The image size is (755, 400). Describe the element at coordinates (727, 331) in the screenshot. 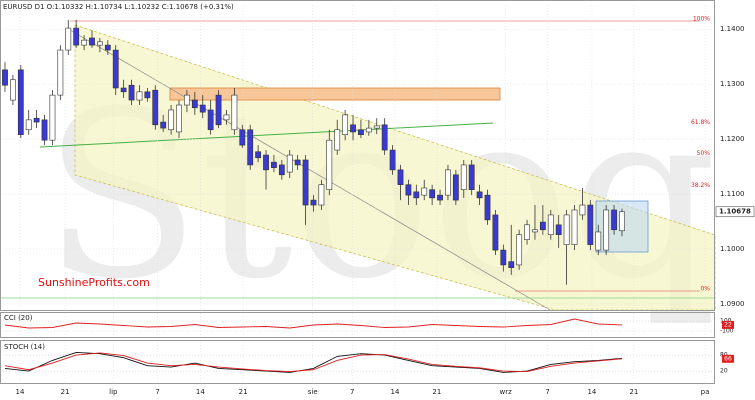

I see `y-tick-label: -100` at that location.